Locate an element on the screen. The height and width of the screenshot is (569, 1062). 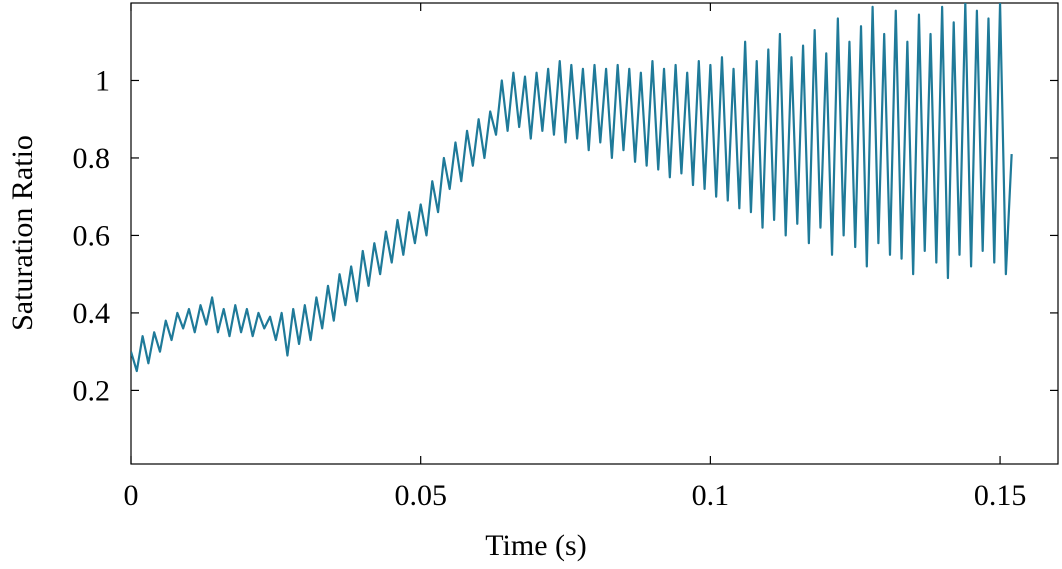
y-tick-label: 1 is located at coordinates (102, 80).